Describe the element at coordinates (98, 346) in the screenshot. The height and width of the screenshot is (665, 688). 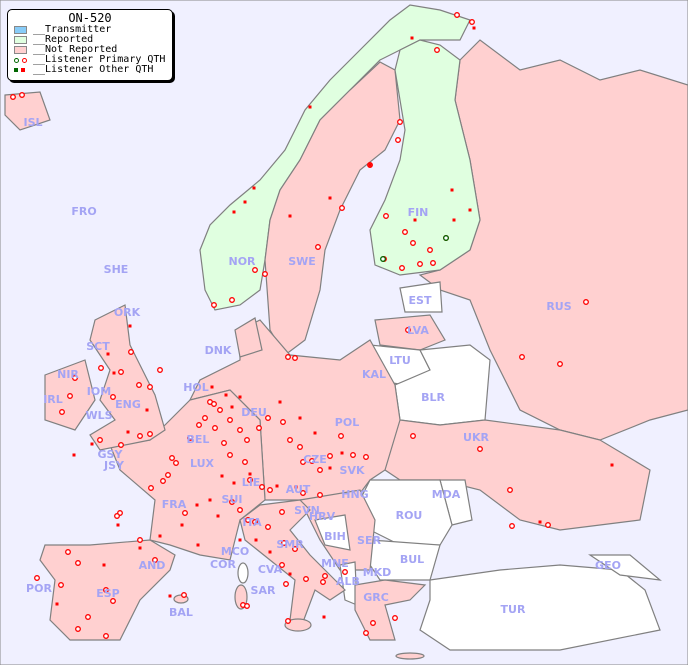
I see `country-label-sct: SCT` at that location.